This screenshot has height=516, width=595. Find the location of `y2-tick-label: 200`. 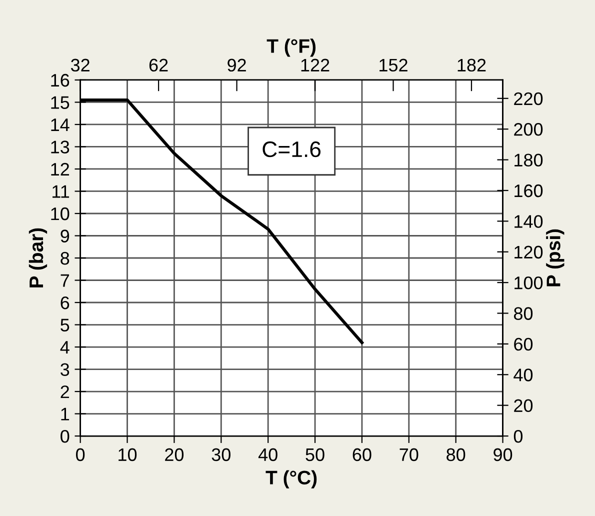

y2-tick-label: 200 is located at coordinates (528, 129).